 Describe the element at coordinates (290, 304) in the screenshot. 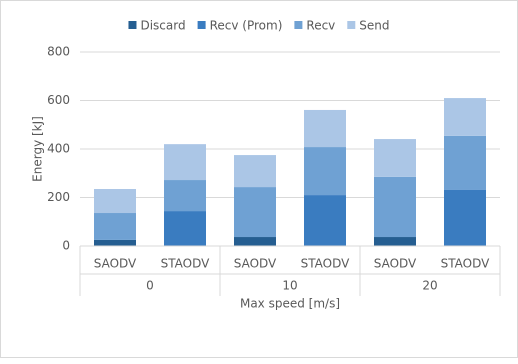

I see `x-axis-title: Max speed [m/s]` at that location.